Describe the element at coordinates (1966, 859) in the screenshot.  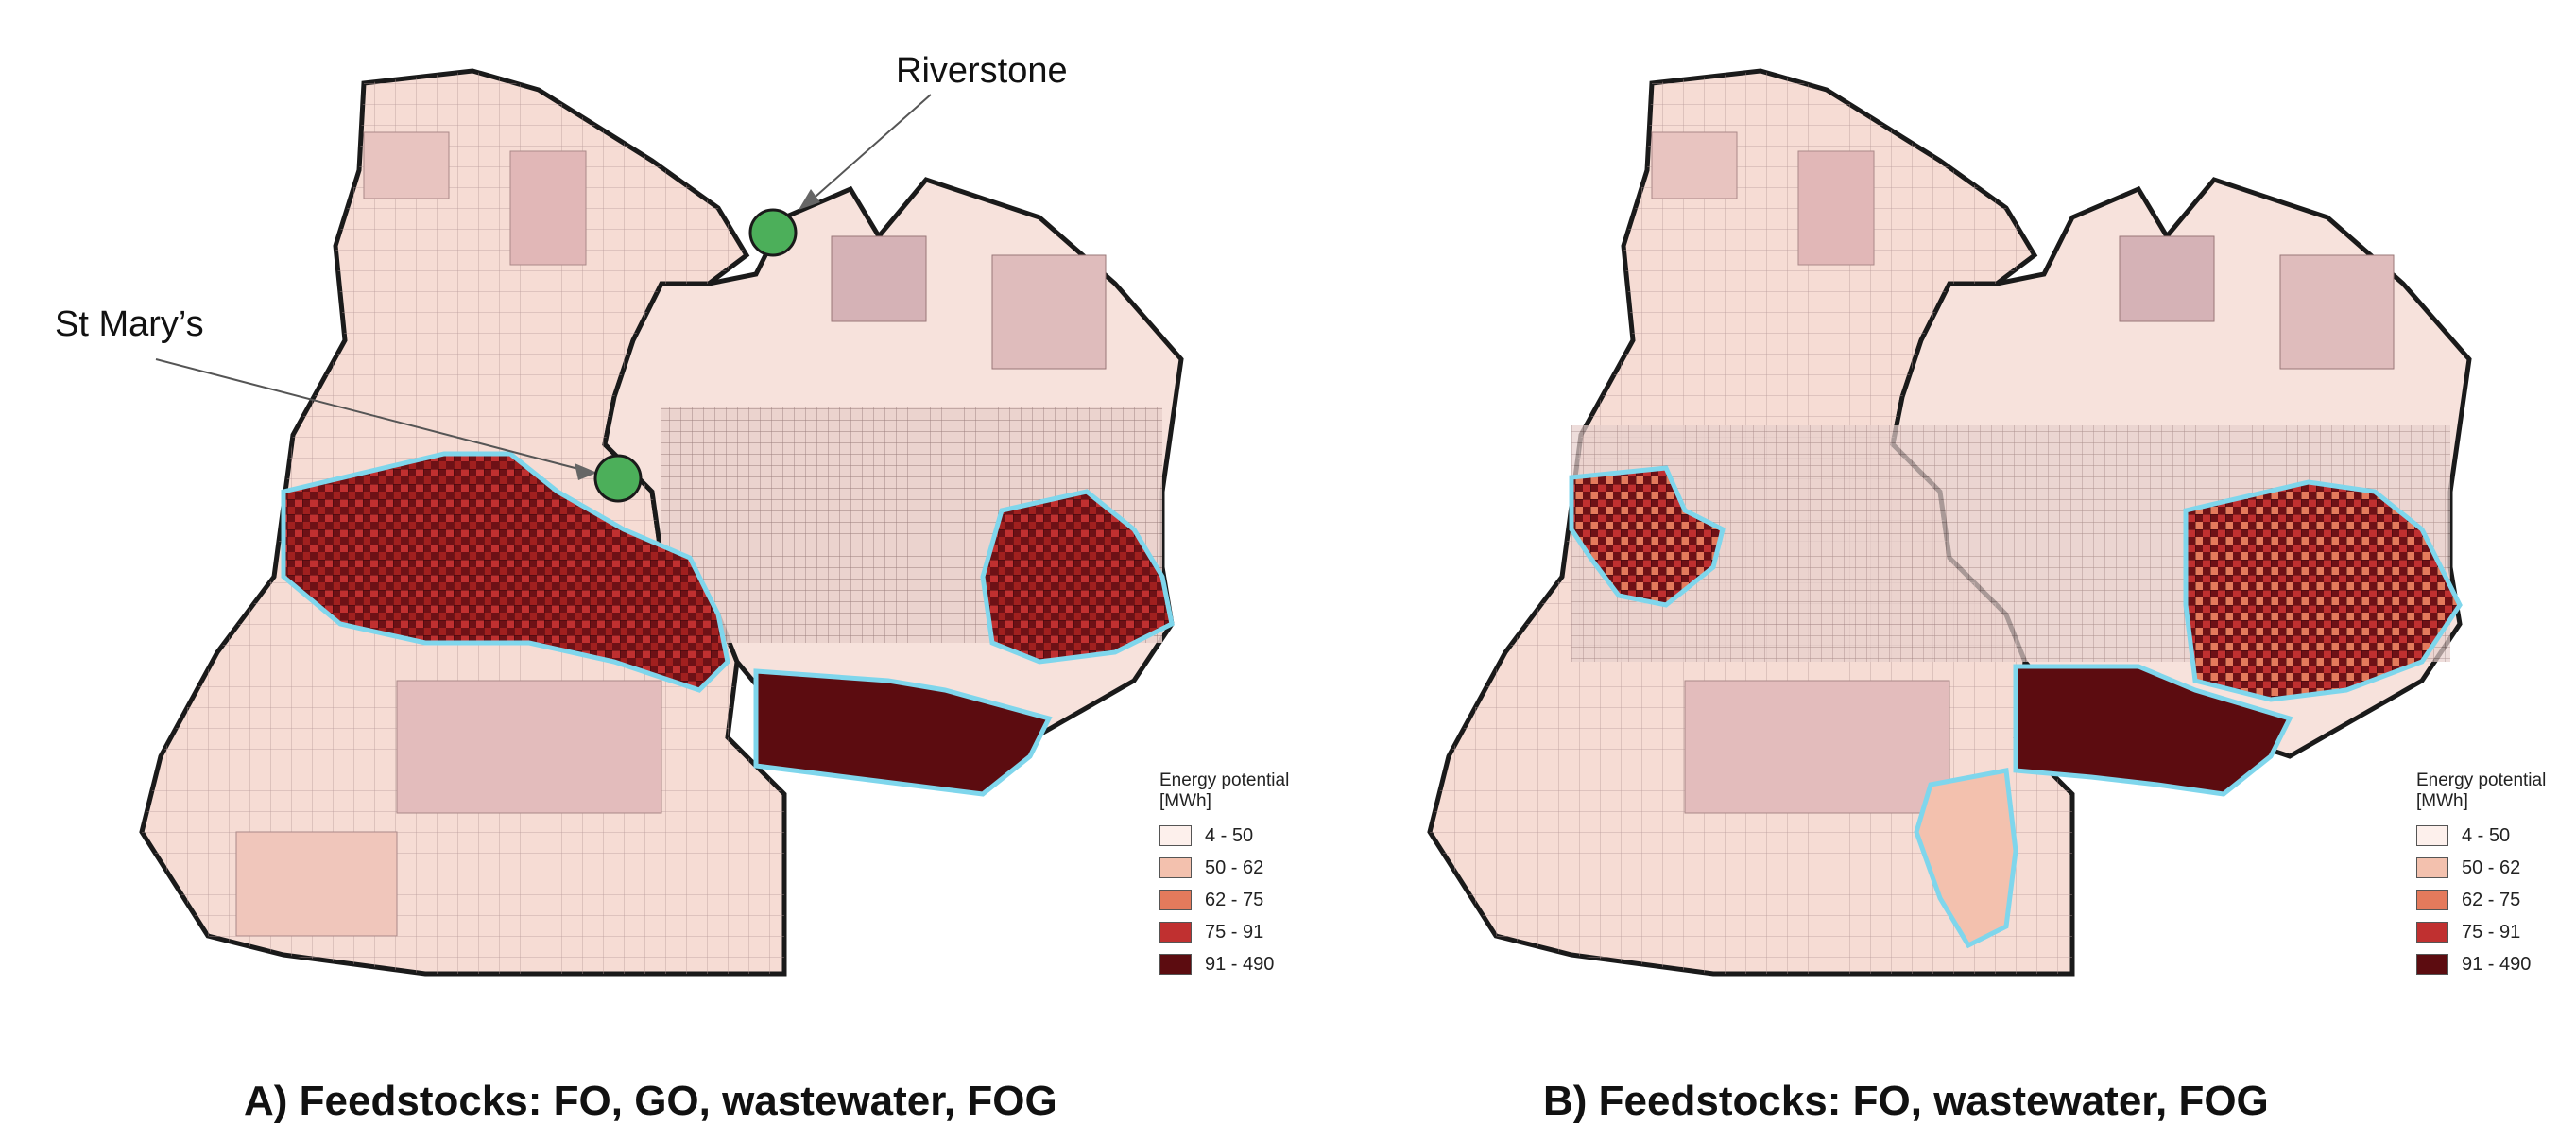
I see `moderate-potential-zone-south` at that location.